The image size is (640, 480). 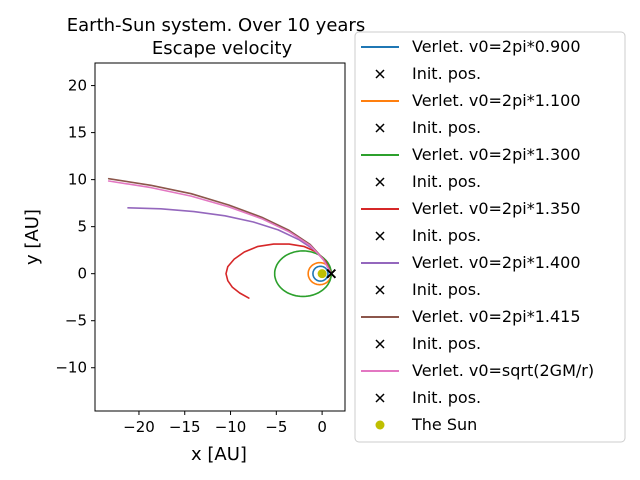 What do you see at coordinates (139, 427) in the screenshot?
I see `x-tick-label: −20` at bounding box center [139, 427].